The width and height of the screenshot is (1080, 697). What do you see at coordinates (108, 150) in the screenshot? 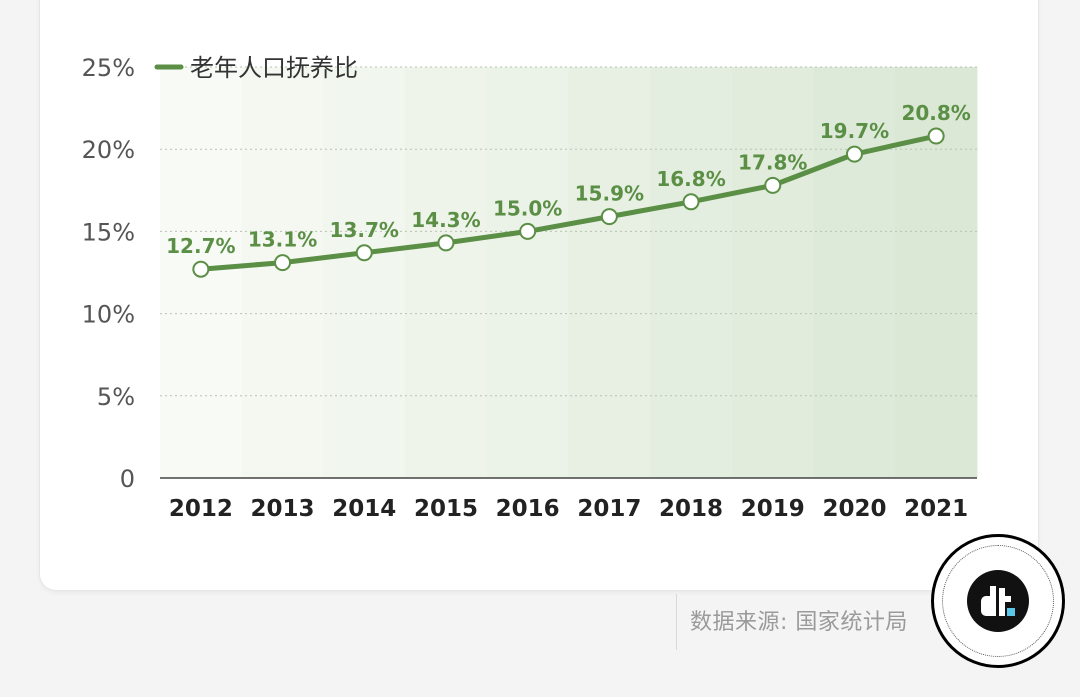
I see `y-tick-label: 20%` at bounding box center [108, 150].